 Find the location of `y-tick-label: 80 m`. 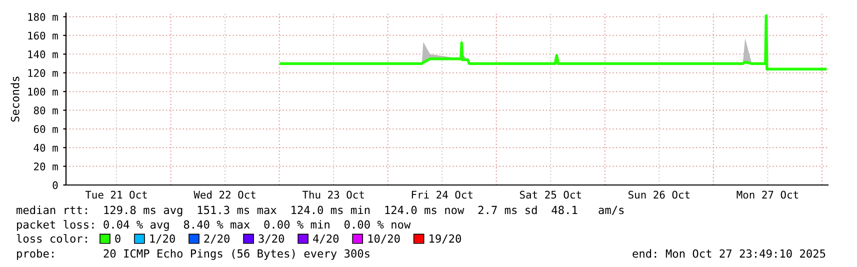

y-tick-label: 80 m is located at coordinates (46, 110).